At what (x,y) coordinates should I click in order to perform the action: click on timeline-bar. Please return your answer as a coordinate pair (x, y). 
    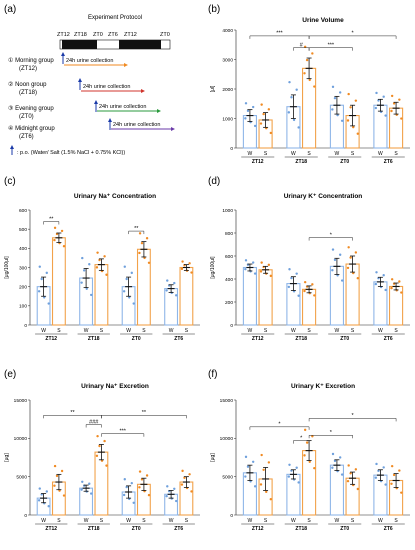
    Looking at the image, I should click on (115, 44).